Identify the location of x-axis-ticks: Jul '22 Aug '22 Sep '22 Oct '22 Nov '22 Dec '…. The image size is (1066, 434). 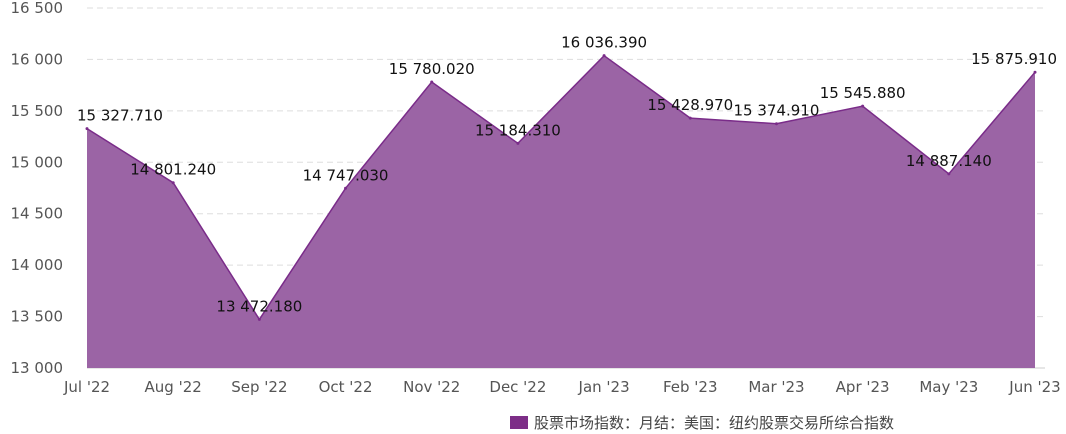
(562, 387).